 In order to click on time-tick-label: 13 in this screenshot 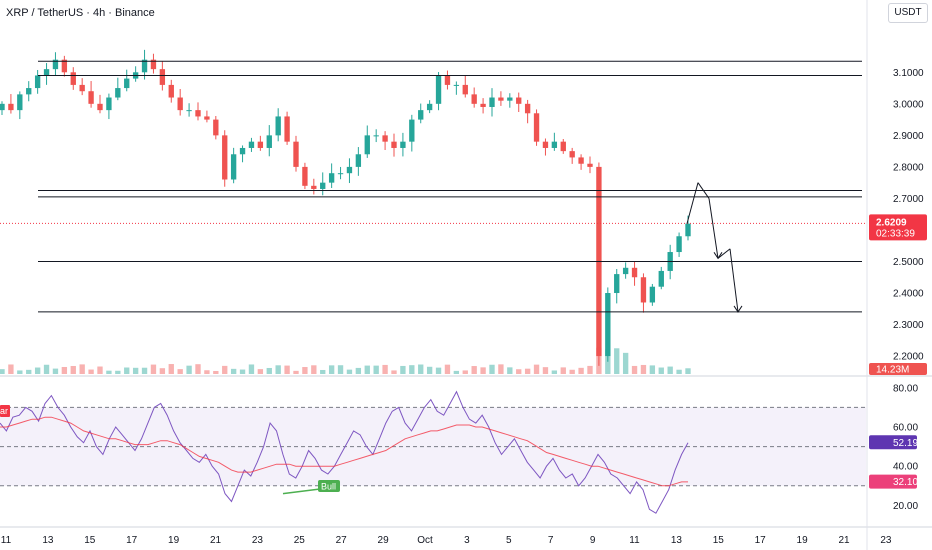, I will do `click(48, 540)`.